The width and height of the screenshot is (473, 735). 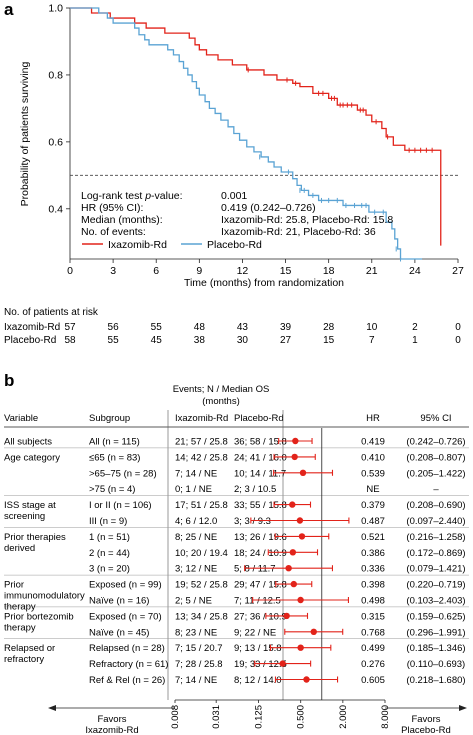 I want to click on placebo-events: 13; 26 / 19.6, so click(x=260, y=537).